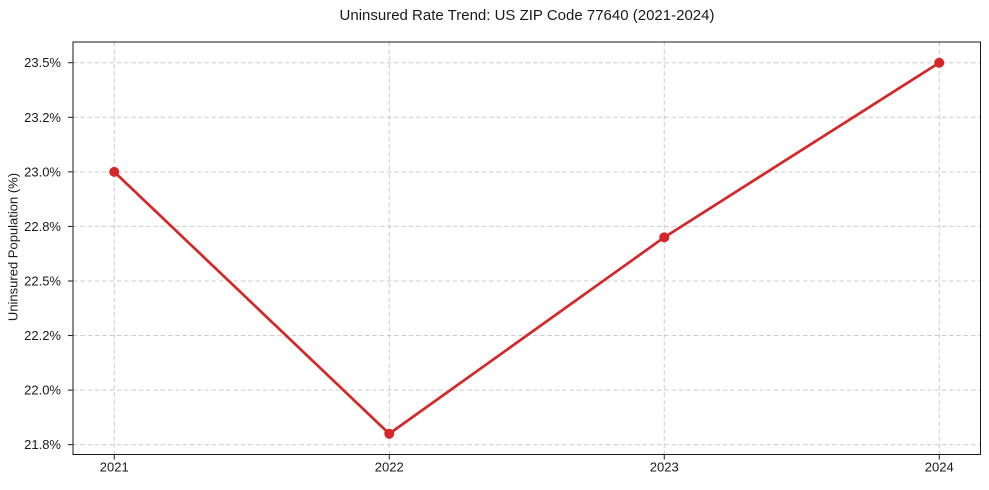 This screenshot has width=989, height=490. What do you see at coordinates (42, 390) in the screenshot?
I see `y-tick-label: 22.0%` at bounding box center [42, 390].